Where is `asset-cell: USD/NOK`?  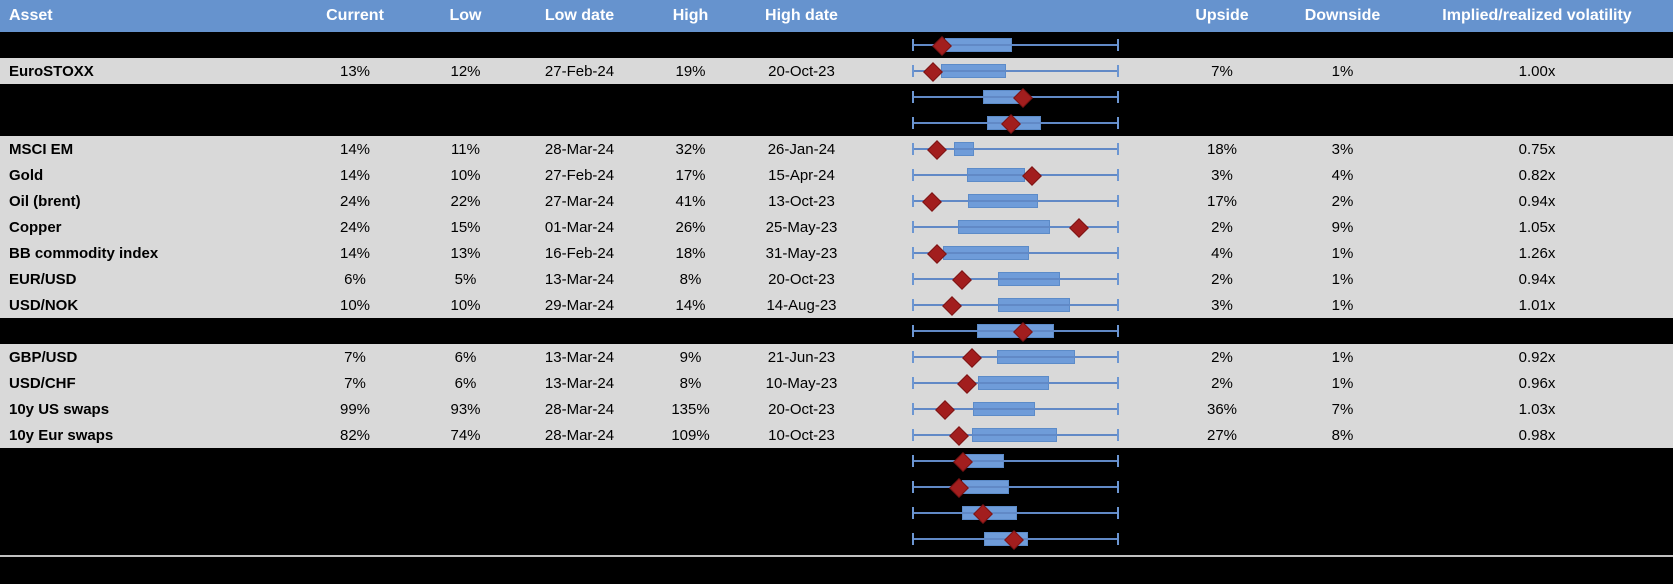
asset-cell: USD/NOK is located at coordinates (44, 305).